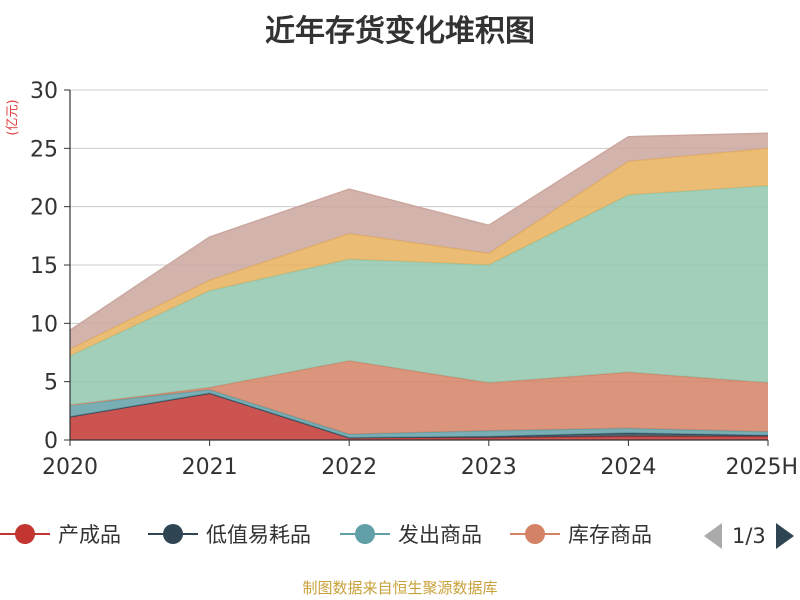 This screenshot has height=600, width=800. I want to click on legend-item: 低值易耗品, so click(229, 534).